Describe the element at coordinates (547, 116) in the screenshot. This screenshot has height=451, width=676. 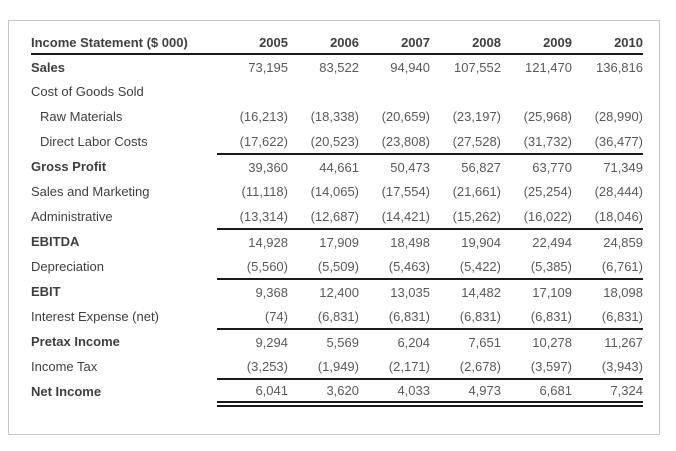
I see `cell-value: (25,968)` at that location.